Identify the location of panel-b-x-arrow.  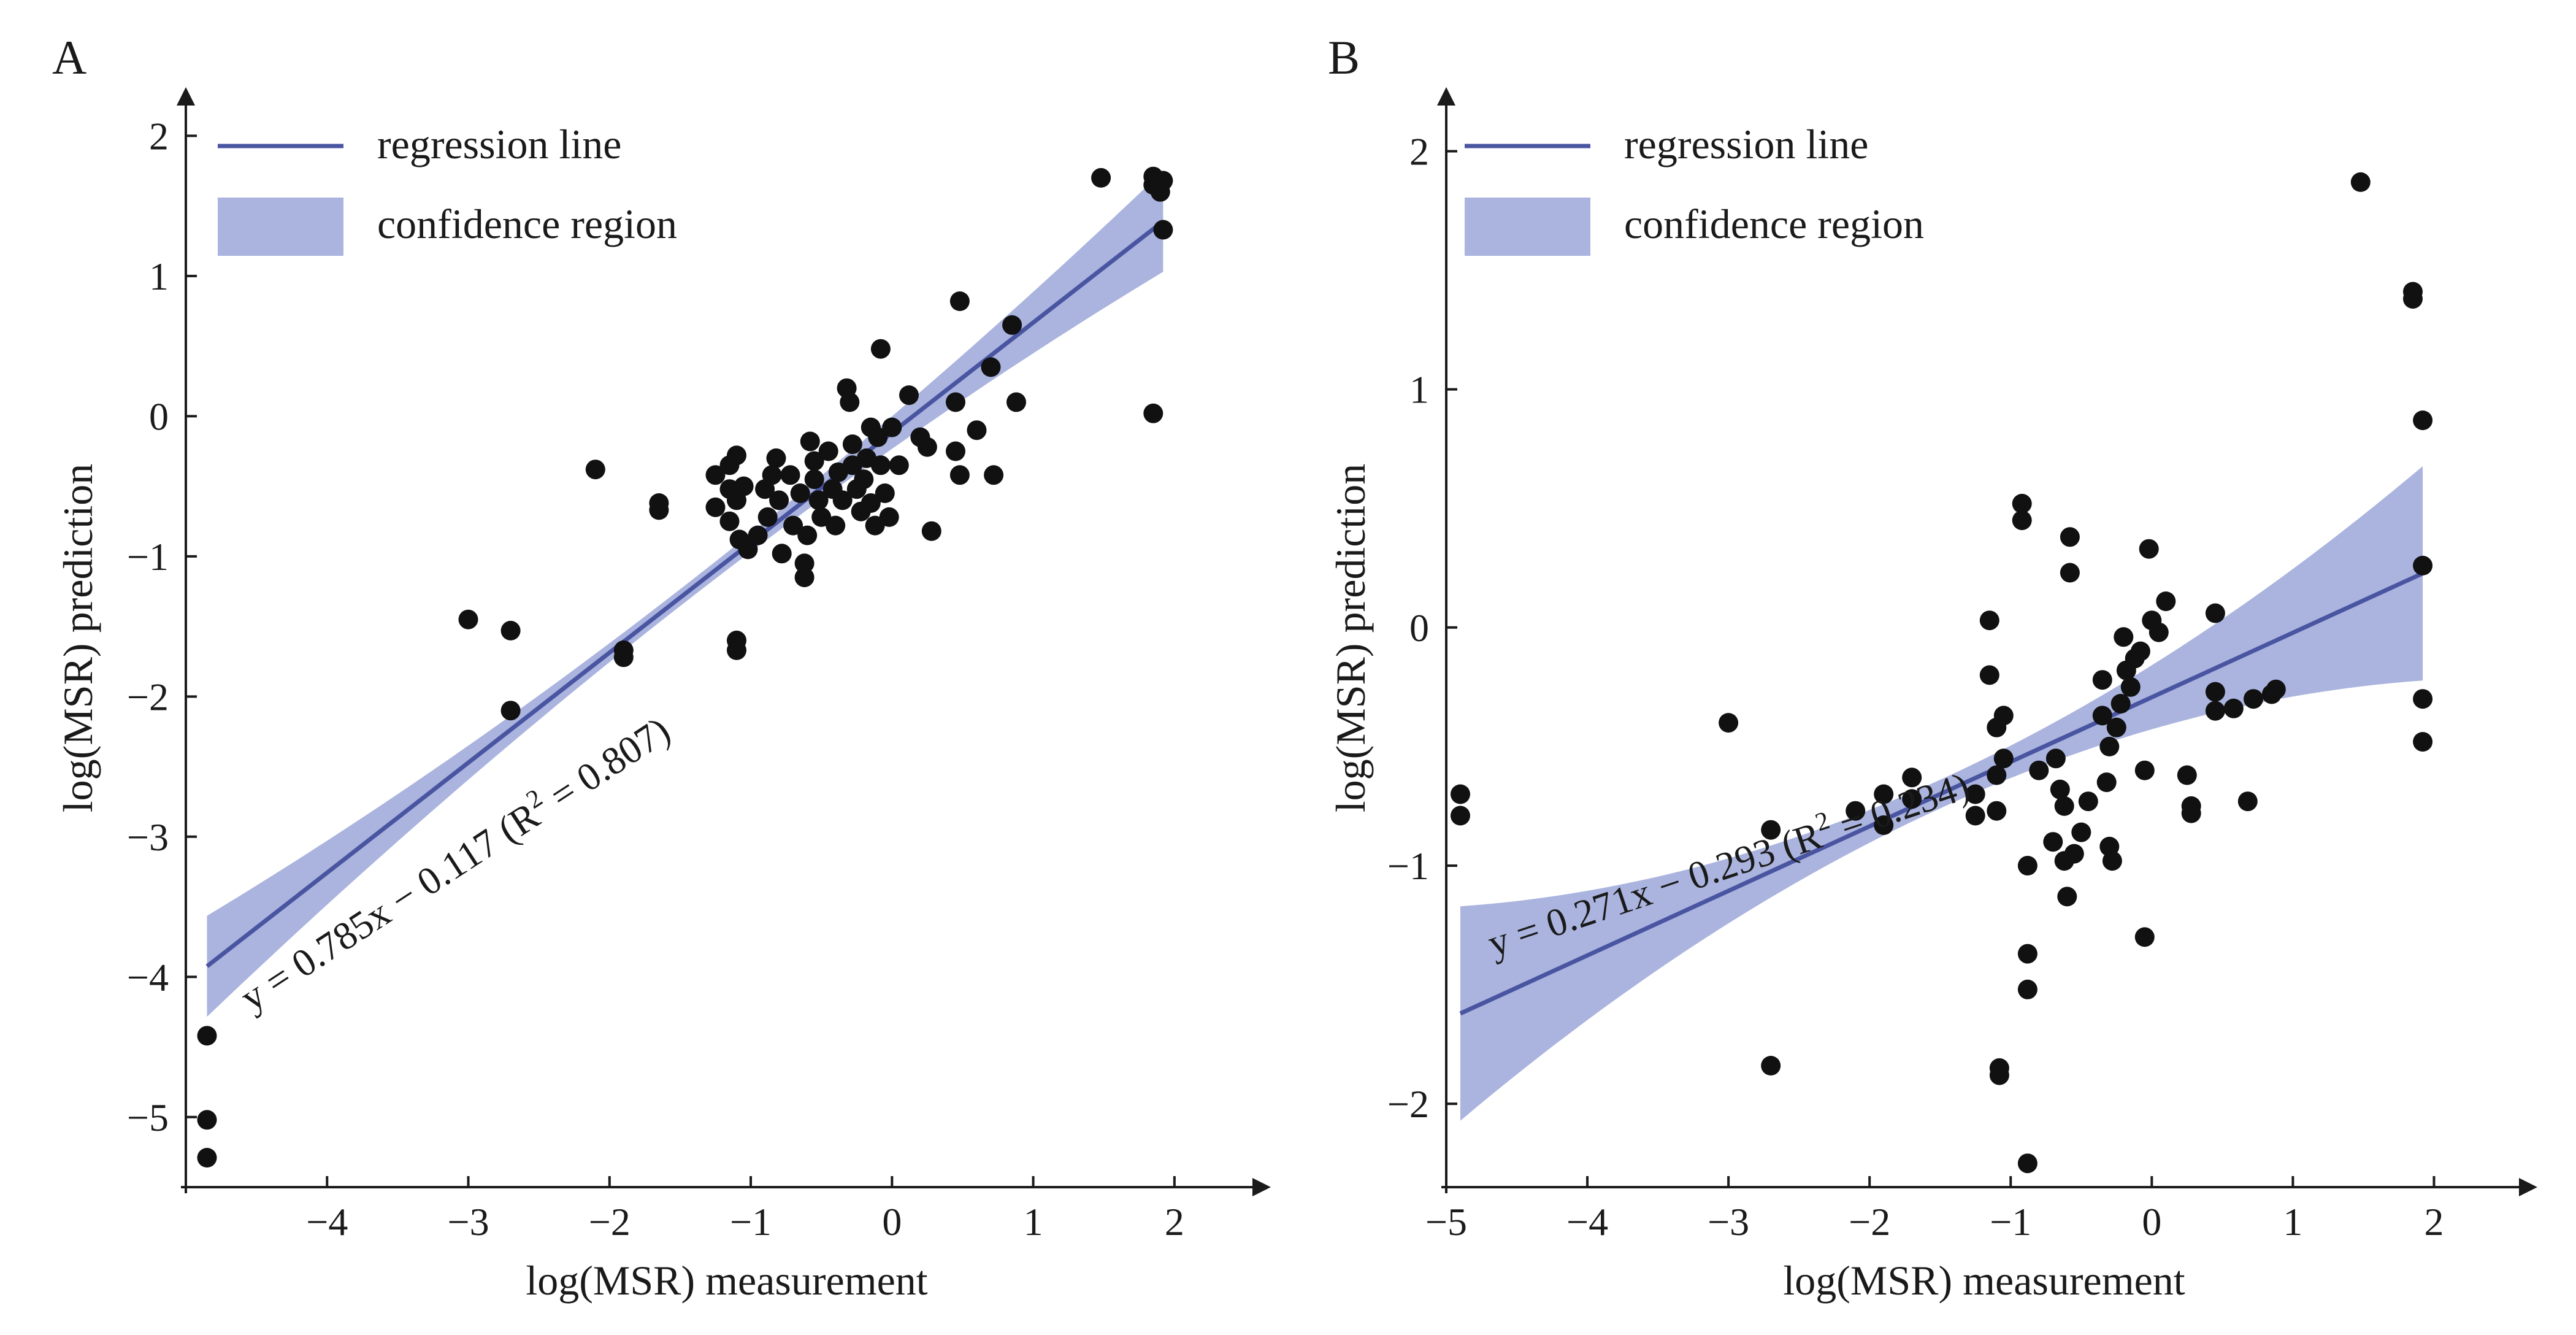
(2528, 1187).